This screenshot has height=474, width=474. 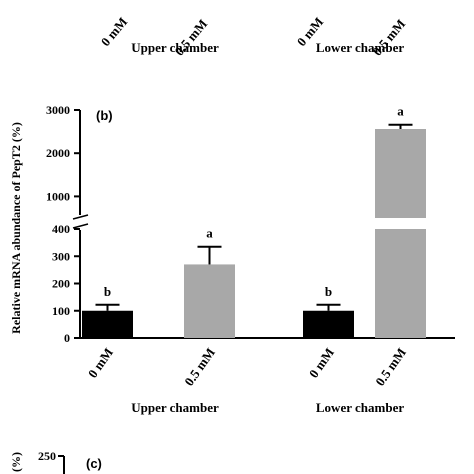 I want to click on y-axis-label-fragment: (%), so click(x=16, y=462).